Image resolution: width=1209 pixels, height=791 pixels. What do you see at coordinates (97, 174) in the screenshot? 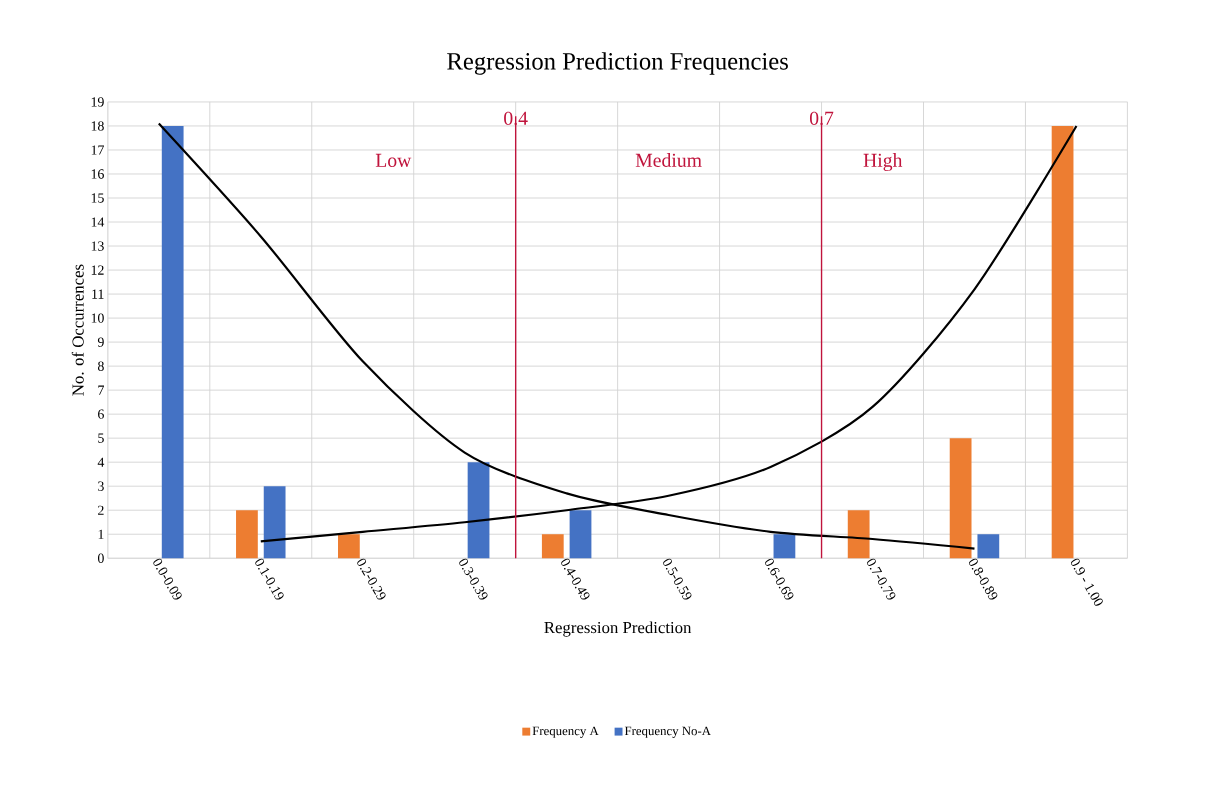
I see `y-tick-label: 16` at bounding box center [97, 174].